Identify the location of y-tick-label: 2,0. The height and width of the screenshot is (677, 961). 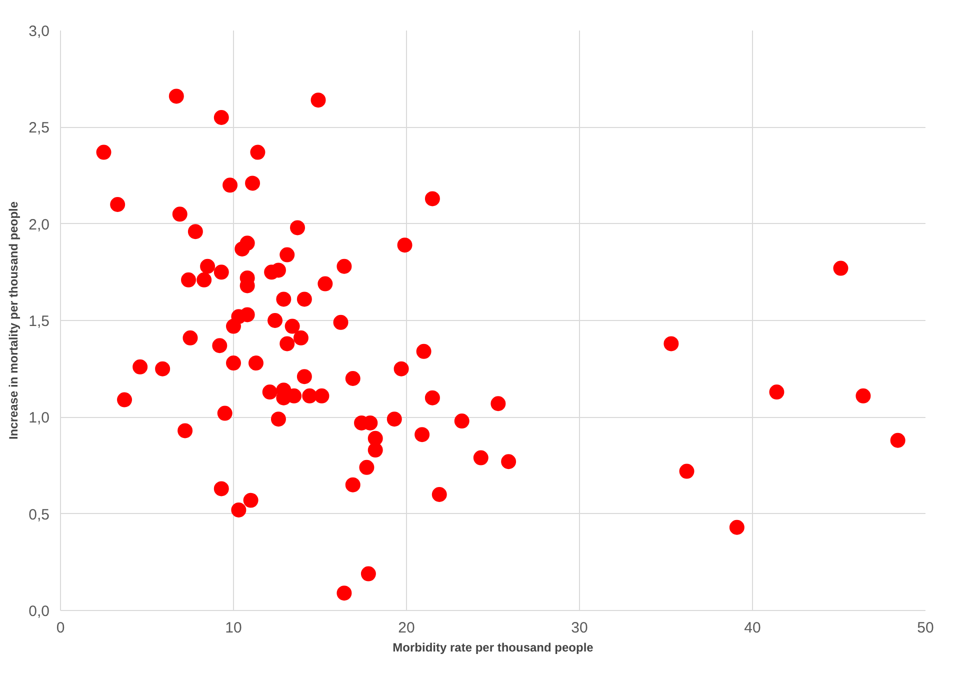
(39, 225).